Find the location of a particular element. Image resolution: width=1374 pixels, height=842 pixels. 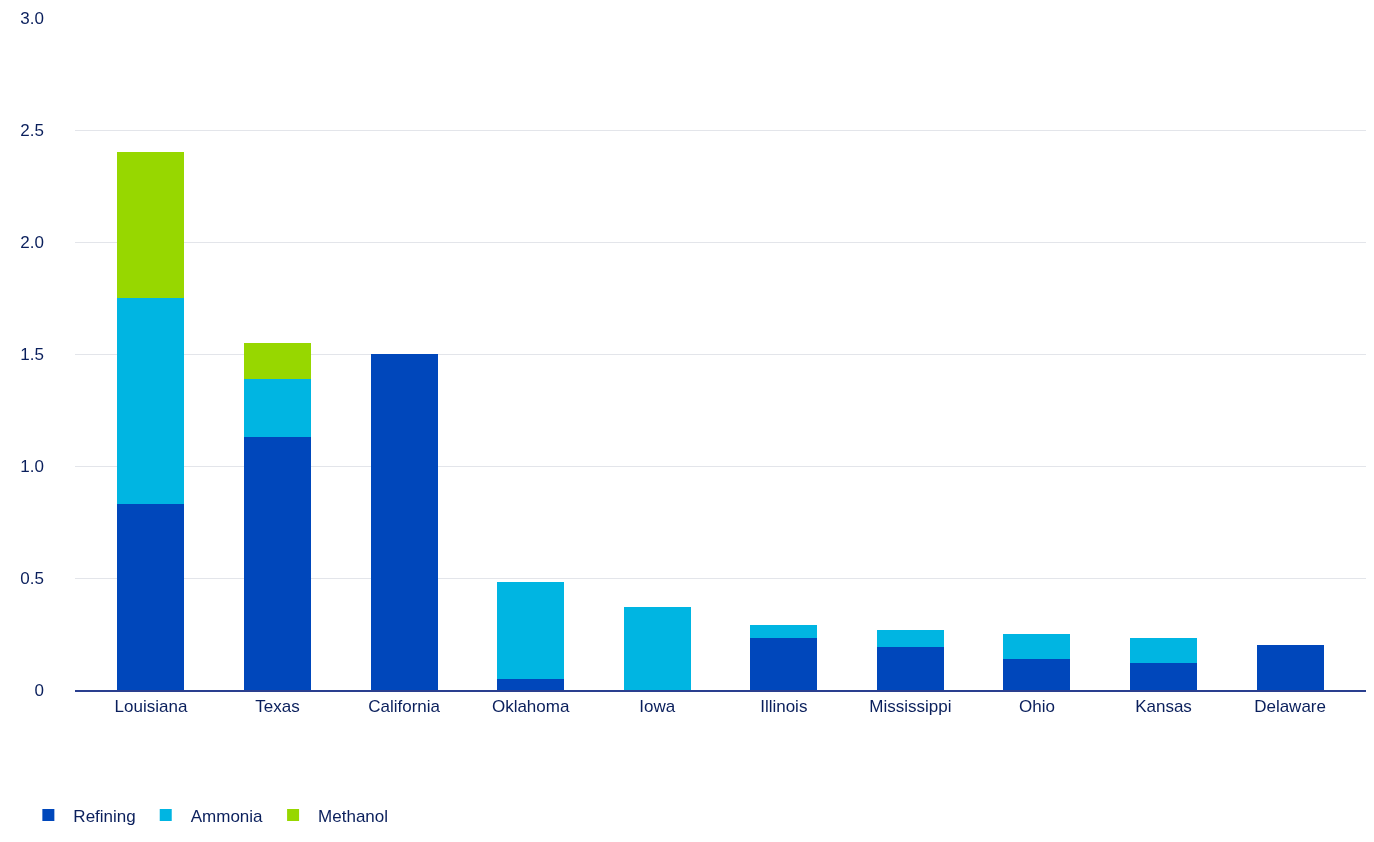

x-tick-label: Oklahoma is located at coordinates (530, 707).